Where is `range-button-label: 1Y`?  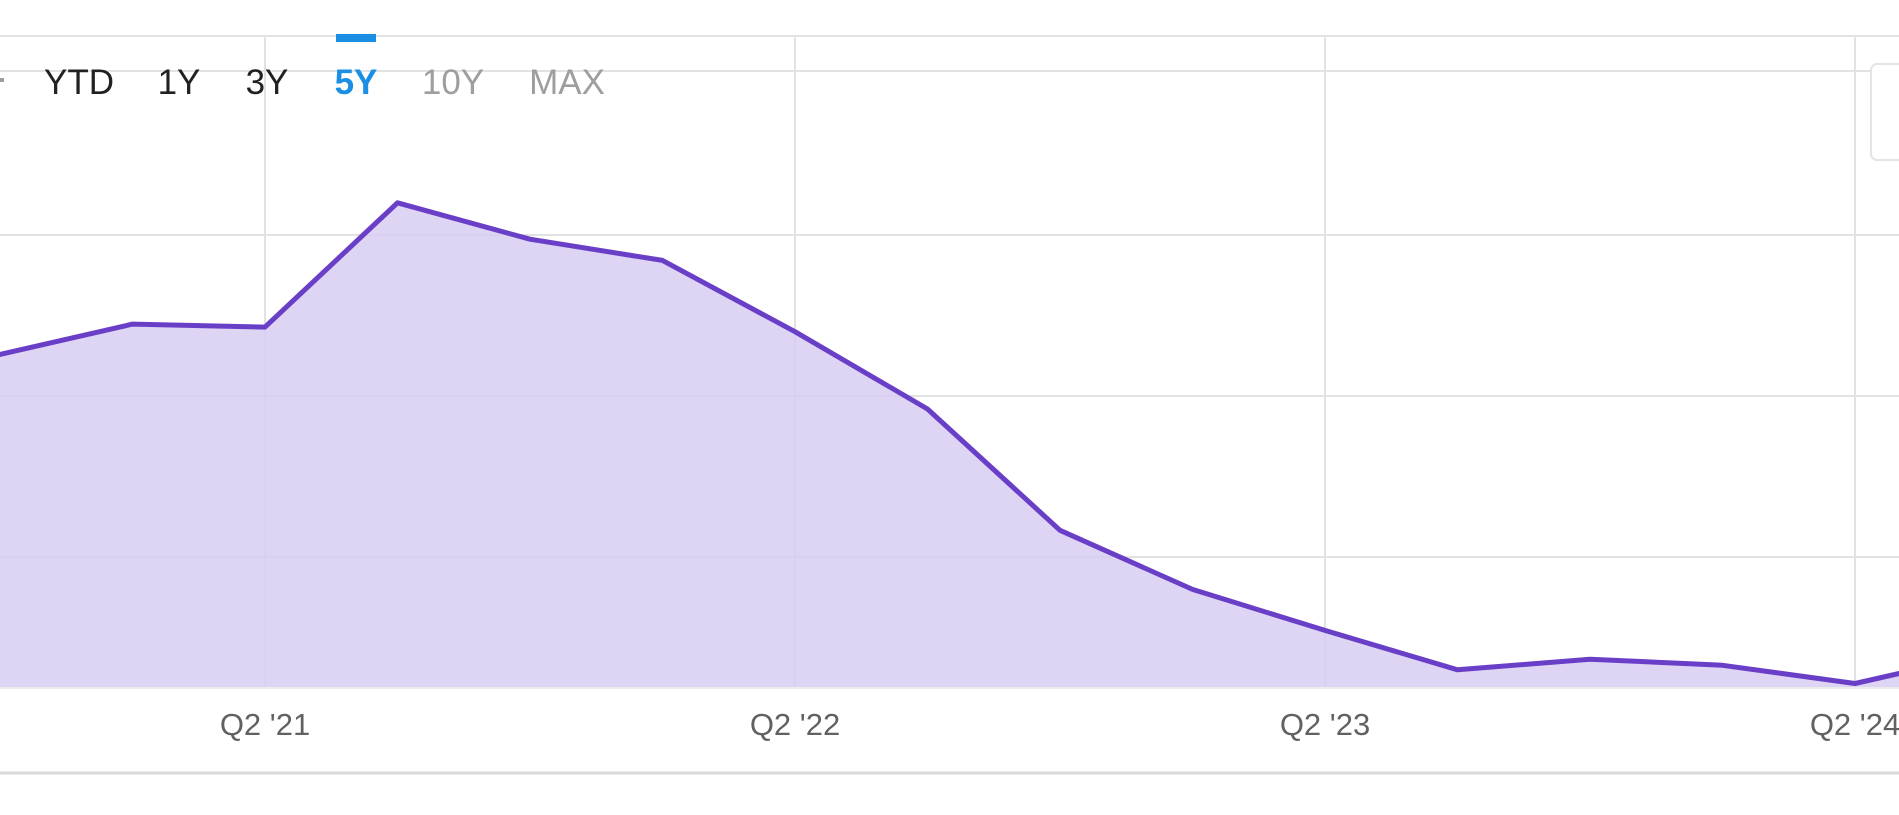 range-button-label: 1Y is located at coordinates (179, 82).